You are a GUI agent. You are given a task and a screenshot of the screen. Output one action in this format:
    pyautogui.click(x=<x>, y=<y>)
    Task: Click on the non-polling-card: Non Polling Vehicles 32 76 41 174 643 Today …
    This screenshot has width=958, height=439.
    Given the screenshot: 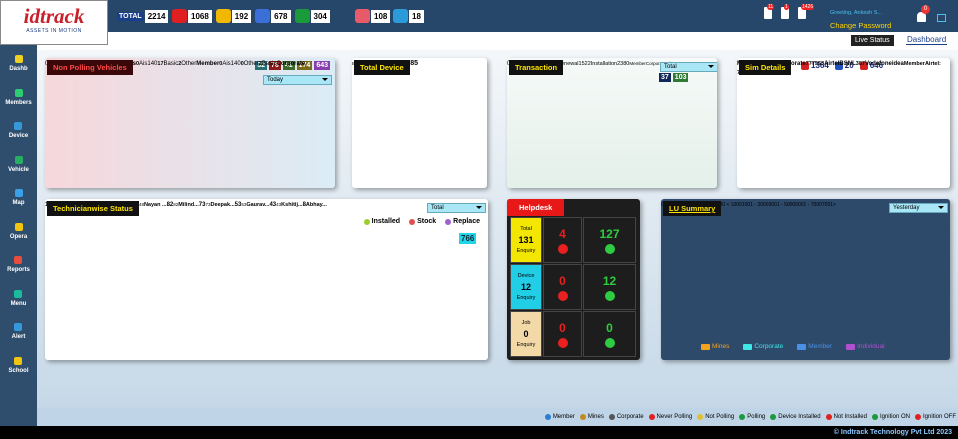 What is the action you would take?
    pyautogui.click(x=190, y=123)
    